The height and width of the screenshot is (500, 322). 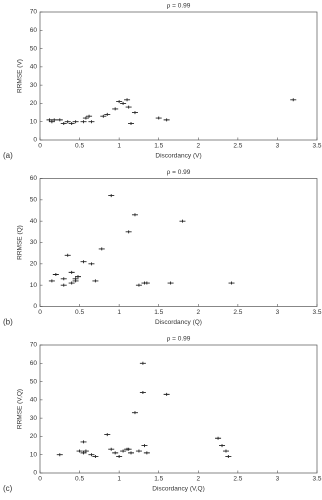 I want to click on panel-label: (b), so click(x=8, y=322).